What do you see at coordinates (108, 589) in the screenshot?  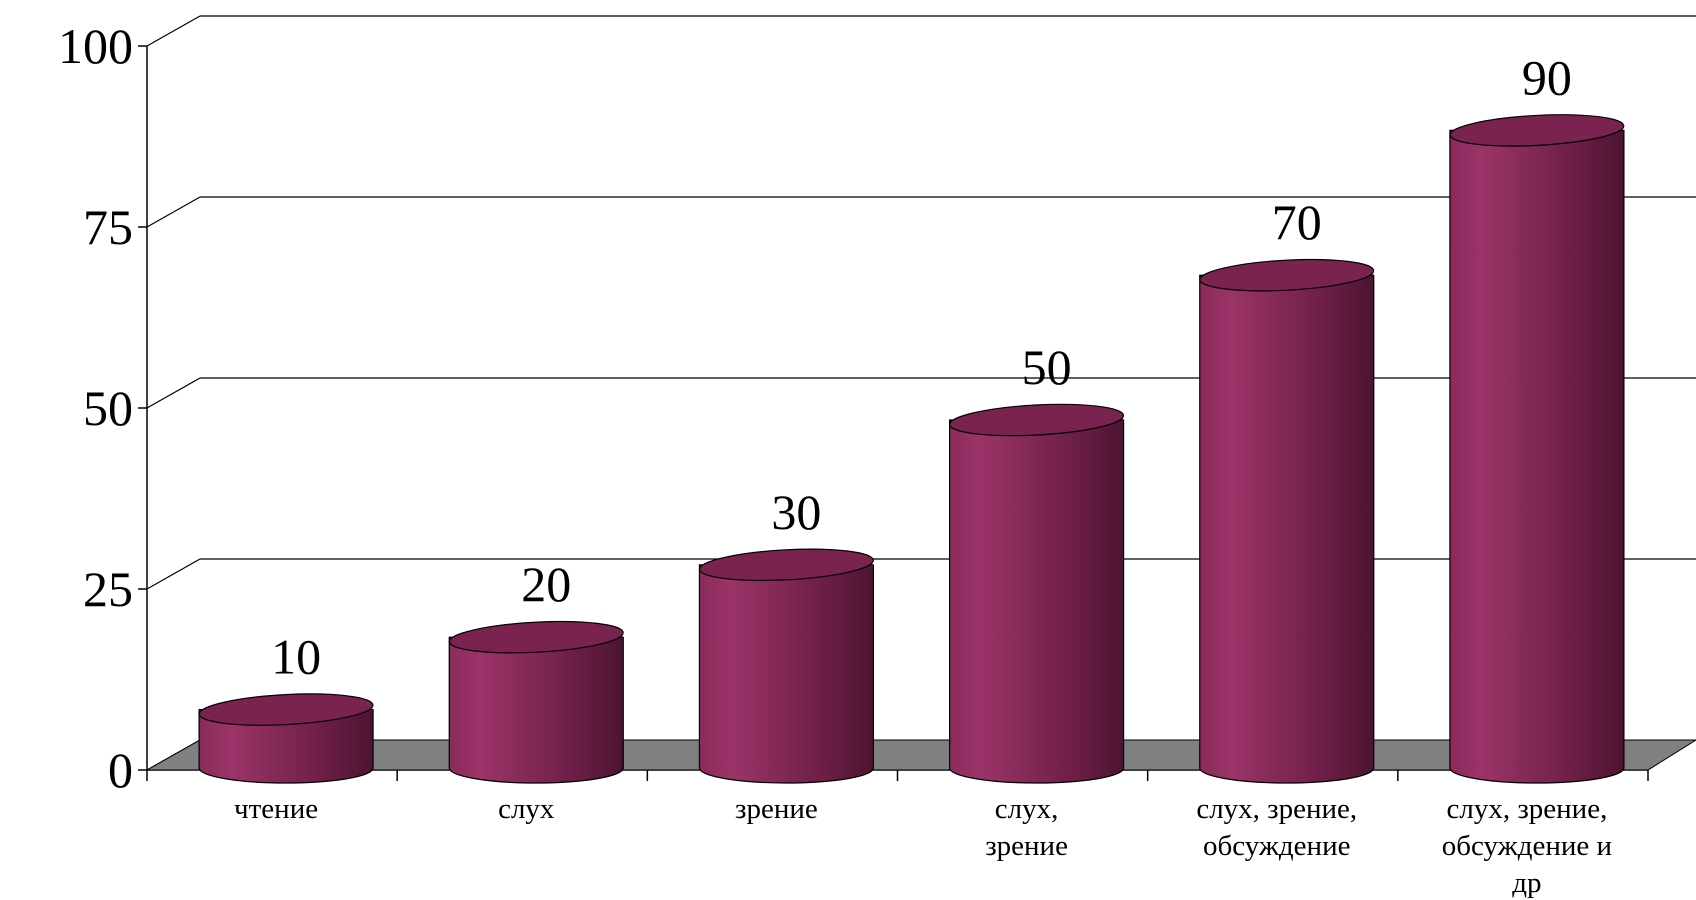 I see `y-tick-label: 25` at bounding box center [108, 589].